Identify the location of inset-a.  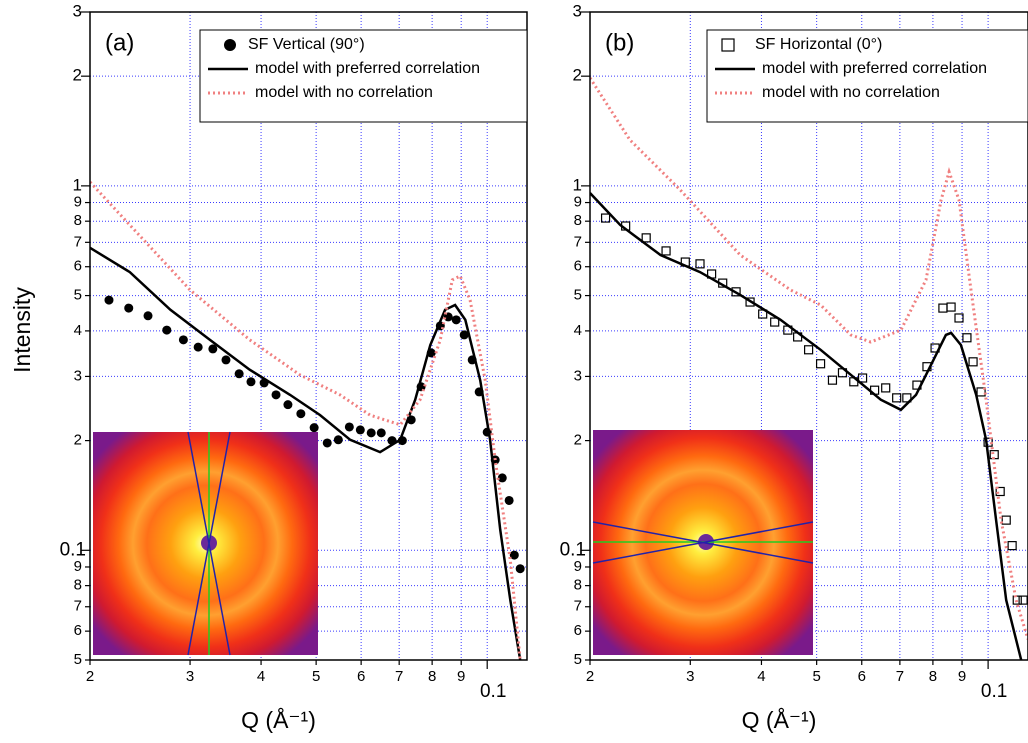
(205, 543).